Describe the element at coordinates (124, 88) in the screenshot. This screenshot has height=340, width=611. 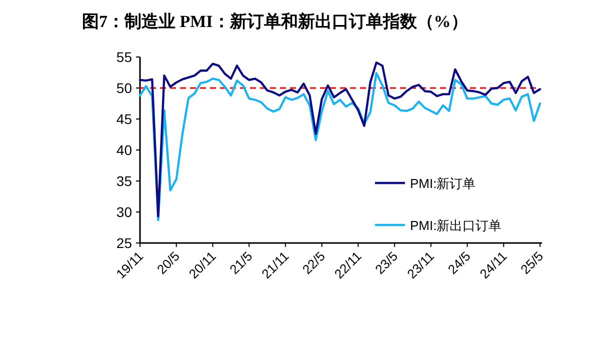
I see `y-tick-label: 50` at that location.